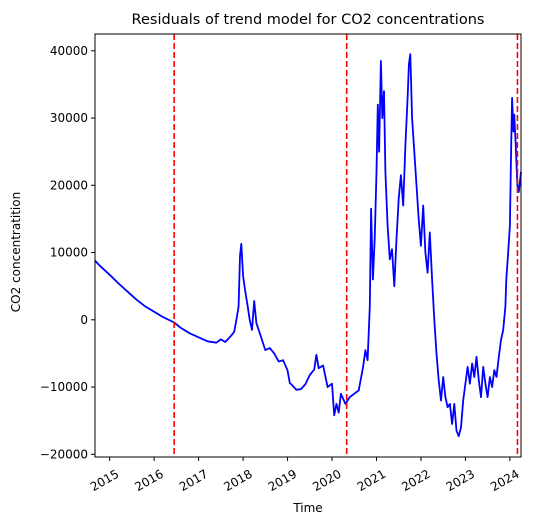  I want to click on y-tick-label: −10000, so click(64, 387).